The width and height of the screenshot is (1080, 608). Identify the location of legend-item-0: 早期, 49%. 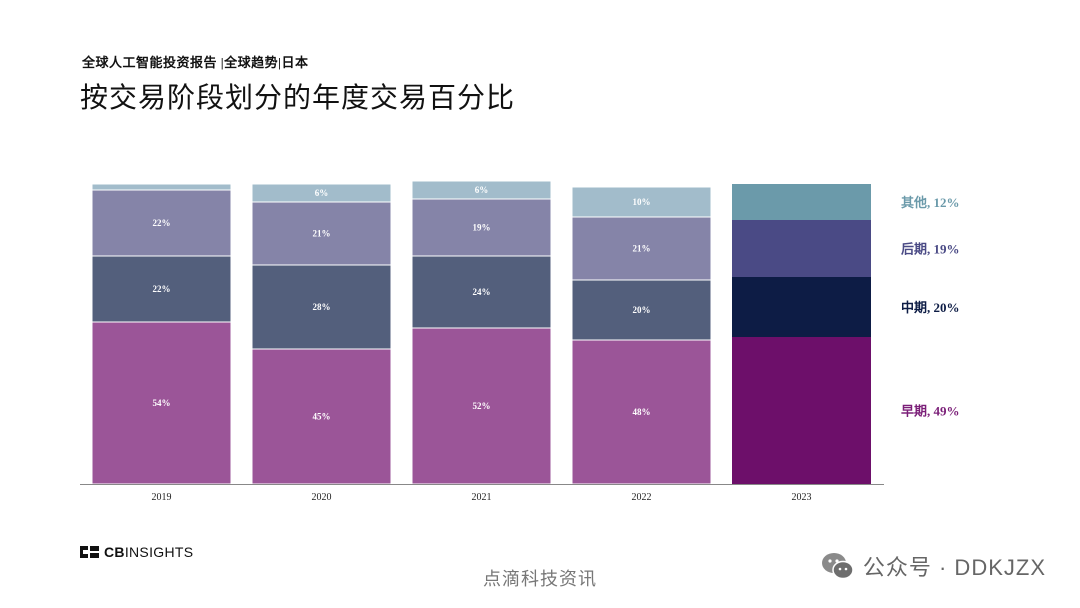
(930, 411).